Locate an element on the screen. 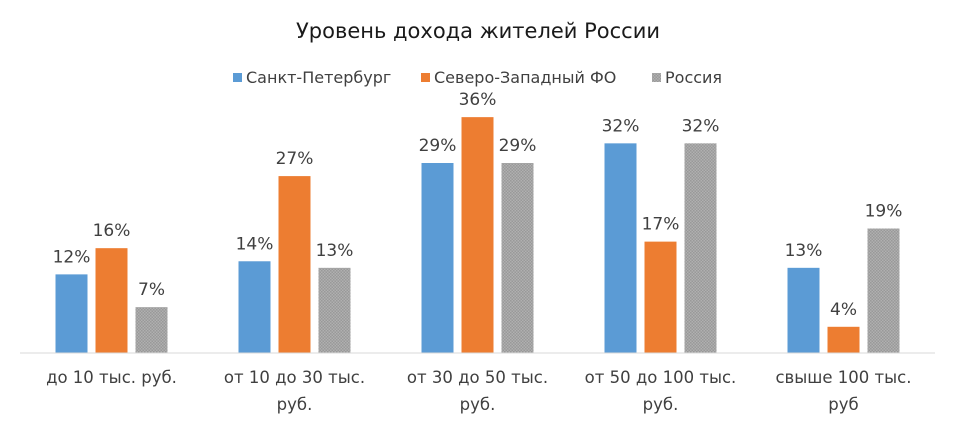 The image size is (955, 430). data-label-series2-cat5: 4% is located at coordinates (843, 310).